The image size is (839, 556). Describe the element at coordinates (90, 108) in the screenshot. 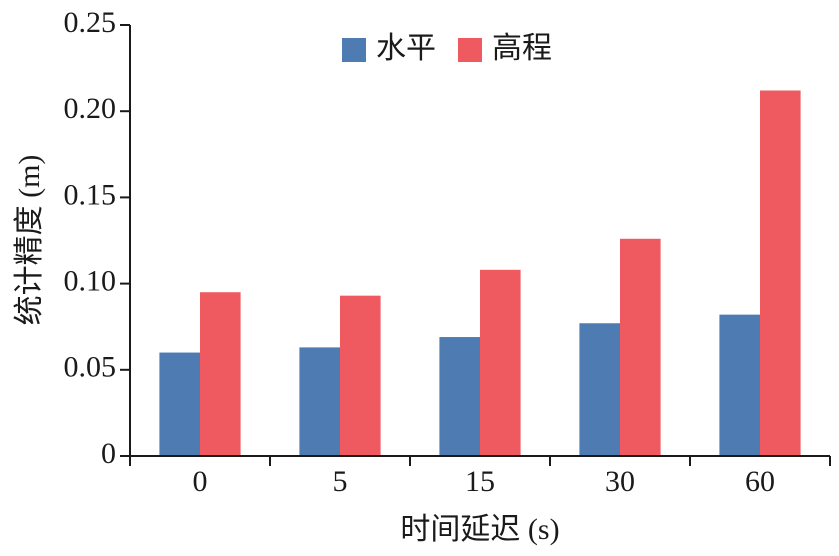

I see `y-tick-label: 0.20` at that location.